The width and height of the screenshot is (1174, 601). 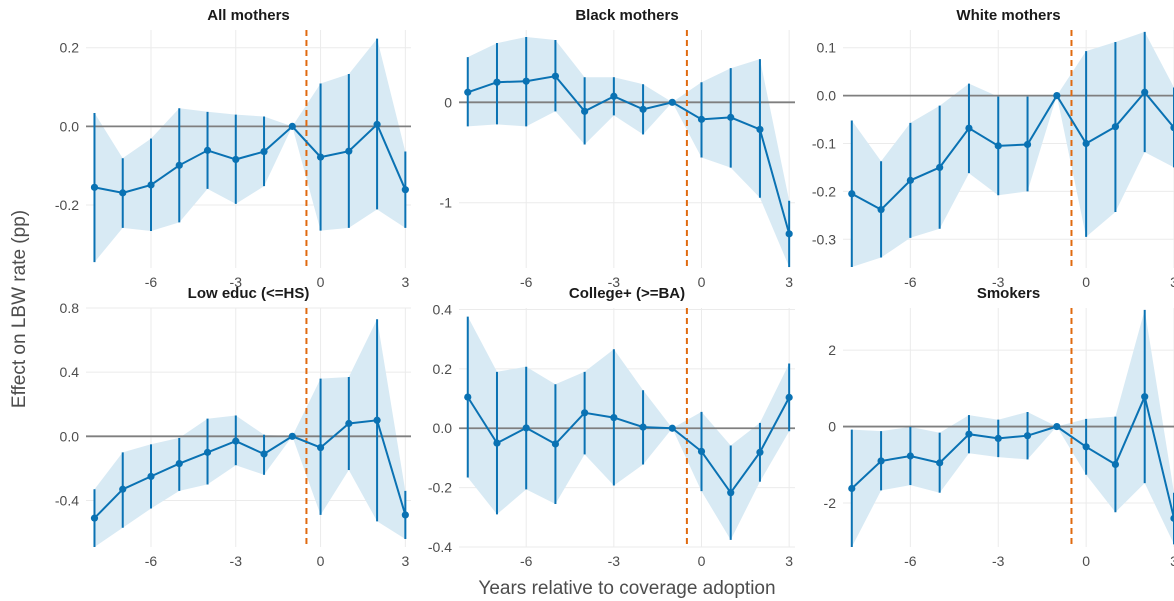 I want to click on panel-title: Black mothers, so click(x=626, y=15).